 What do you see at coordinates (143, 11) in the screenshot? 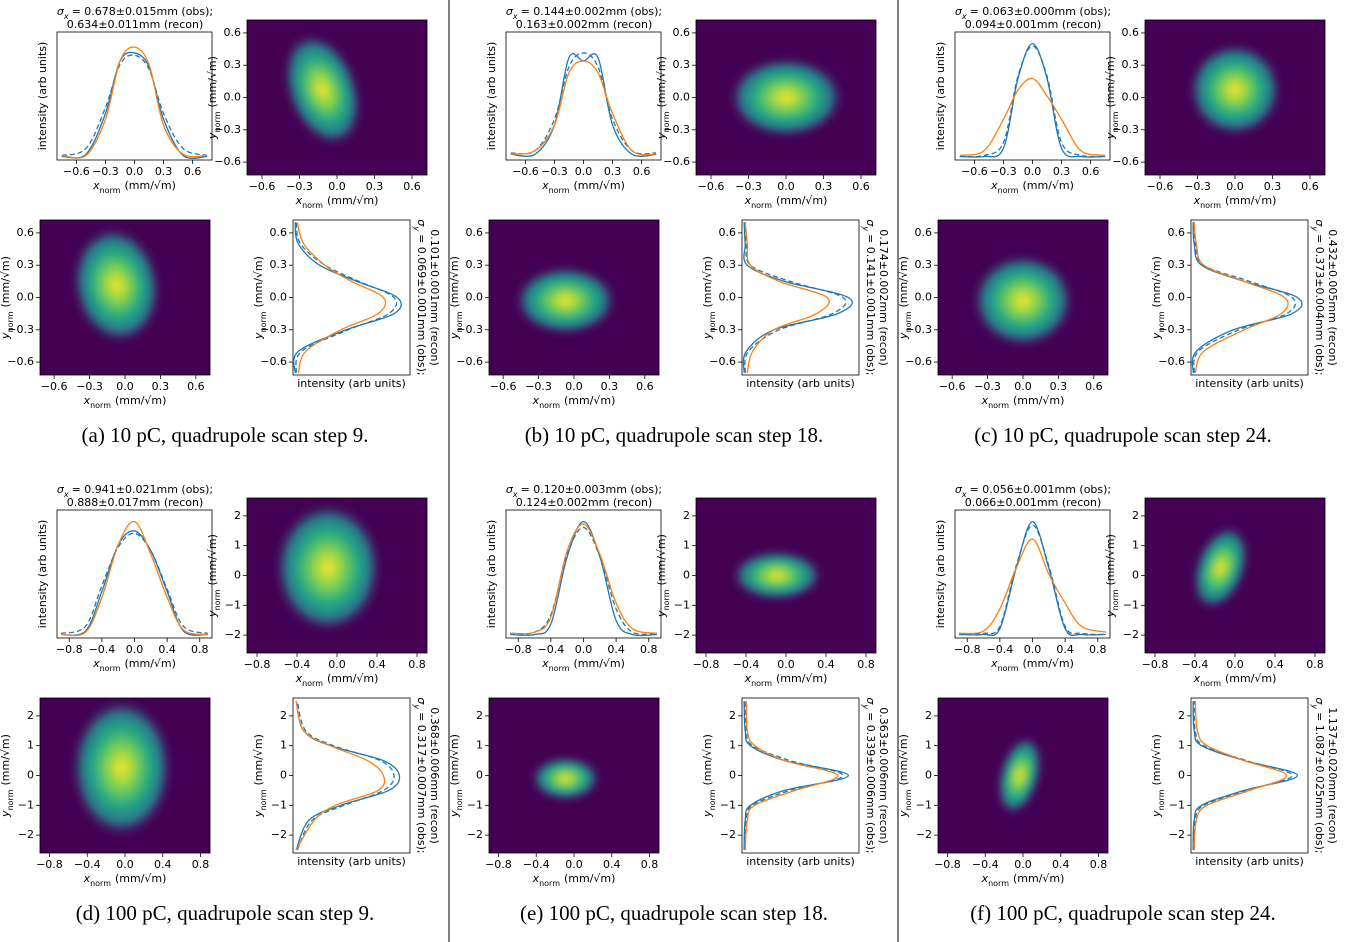
I see `sigma-obs: = 0.678±0.015mm (obs);` at bounding box center [143, 11].